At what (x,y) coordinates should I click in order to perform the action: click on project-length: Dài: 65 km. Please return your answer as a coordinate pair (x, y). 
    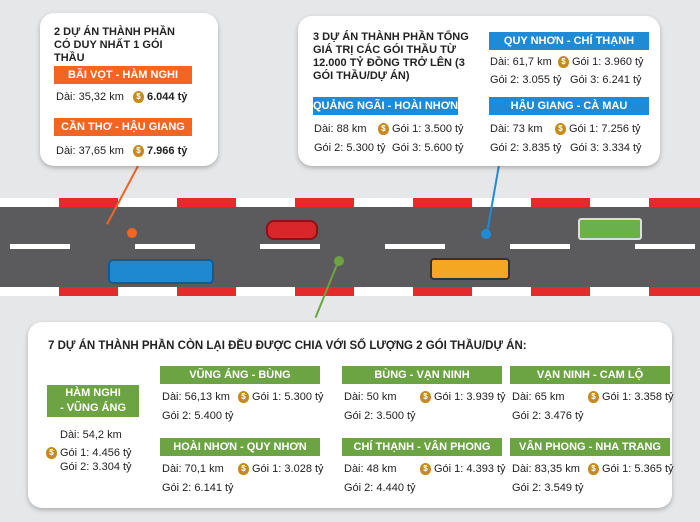
    Looking at the image, I should click on (538, 397).